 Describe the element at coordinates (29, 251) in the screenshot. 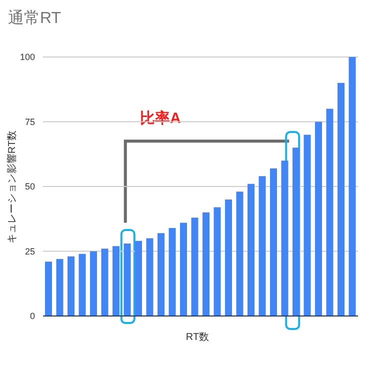

I see `y-tick-label: 25` at that location.